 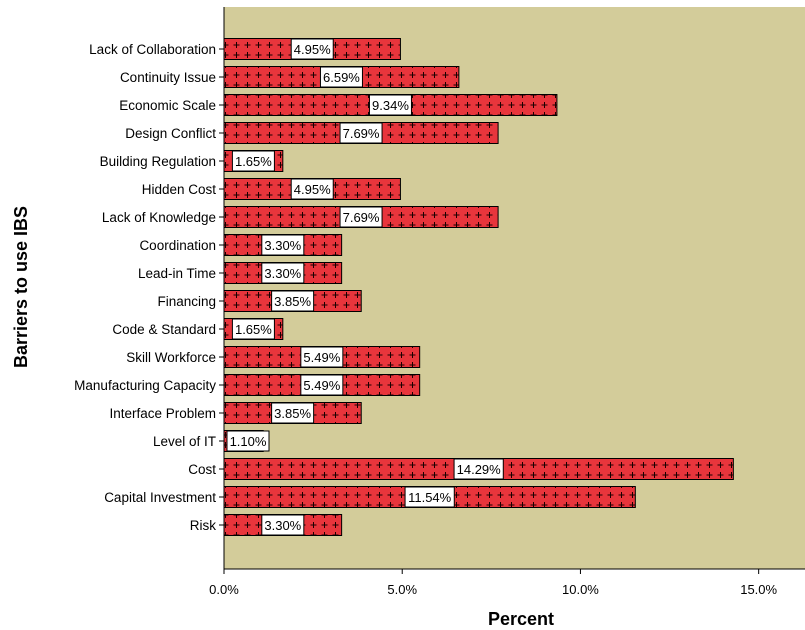 I want to click on category-label: Economic Scale, so click(x=167, y=105).